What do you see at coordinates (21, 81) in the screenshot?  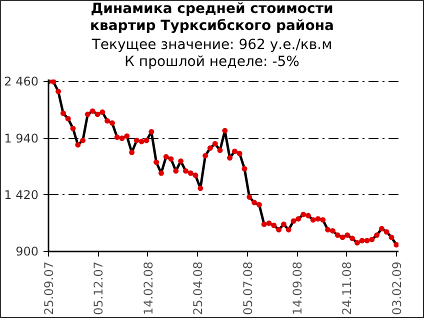 I see `y-tick-label: 2 460` at bounding box center [21, 81].